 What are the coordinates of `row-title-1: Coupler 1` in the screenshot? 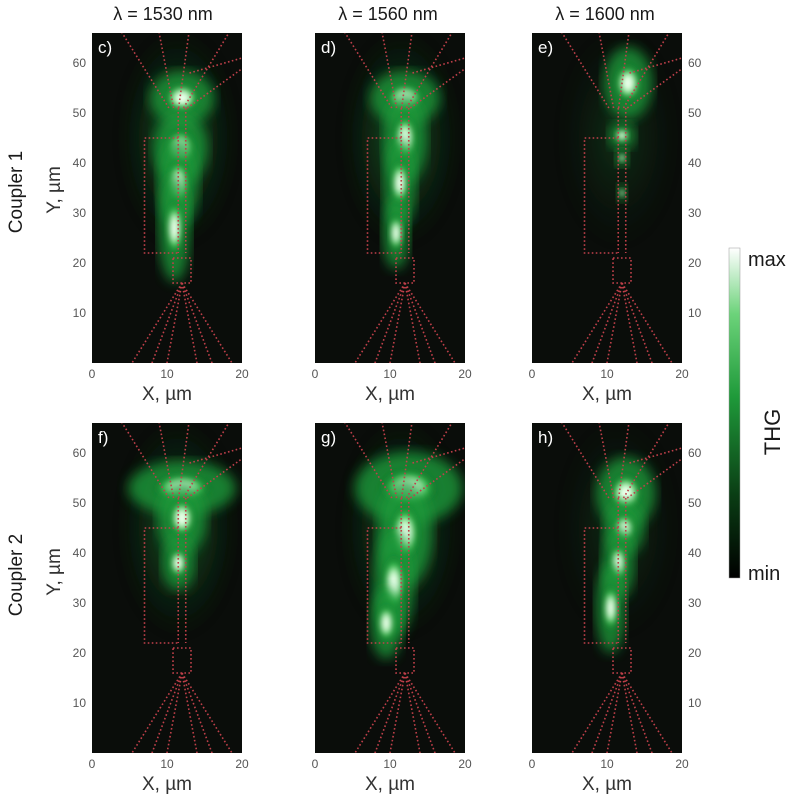 It's located at (16, 192).